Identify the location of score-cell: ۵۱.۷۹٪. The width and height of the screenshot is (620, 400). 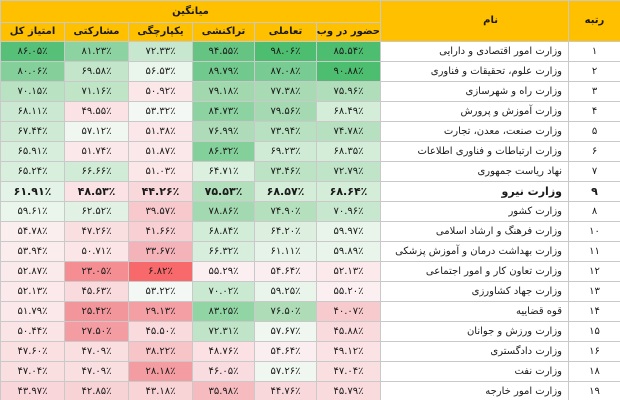
(32, 311).